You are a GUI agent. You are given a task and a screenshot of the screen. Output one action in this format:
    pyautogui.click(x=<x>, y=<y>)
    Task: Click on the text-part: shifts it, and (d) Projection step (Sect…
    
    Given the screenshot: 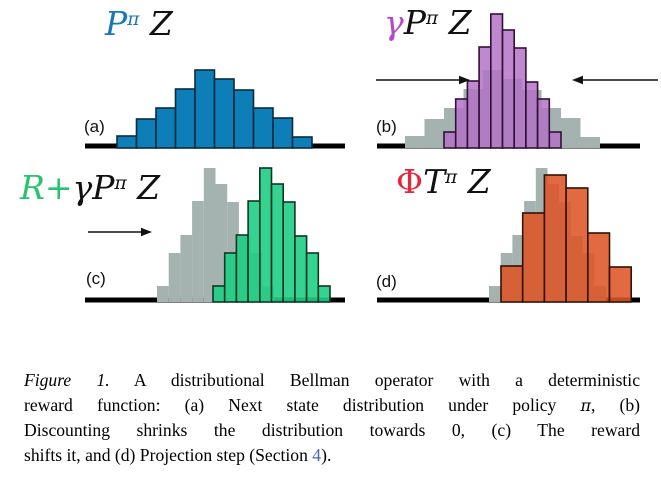 What is the action you would take?
    pyautogui.click(x=168, y=455)
    